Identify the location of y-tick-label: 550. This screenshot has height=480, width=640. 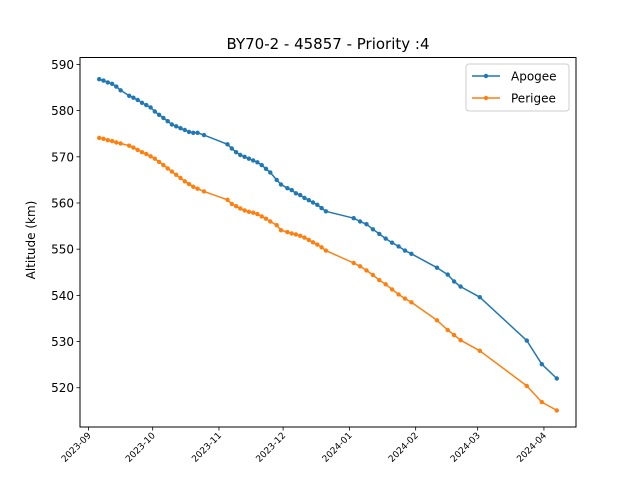
(62, 250).